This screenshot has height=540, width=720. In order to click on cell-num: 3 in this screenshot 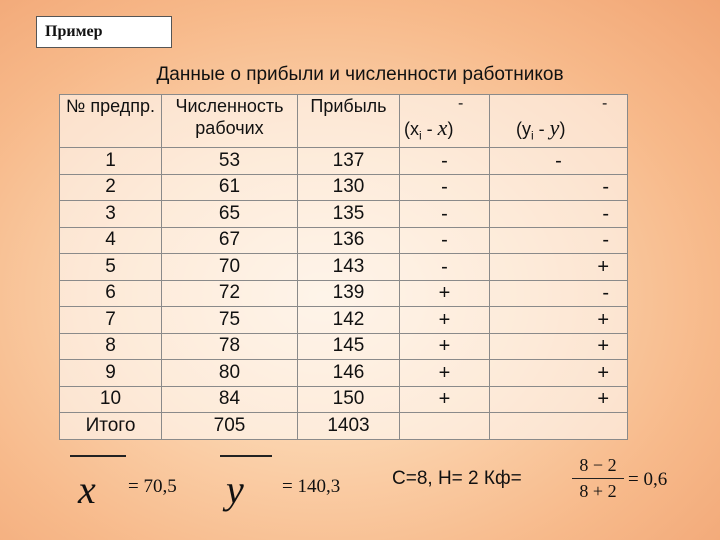, I will do `click(110, 214)`.